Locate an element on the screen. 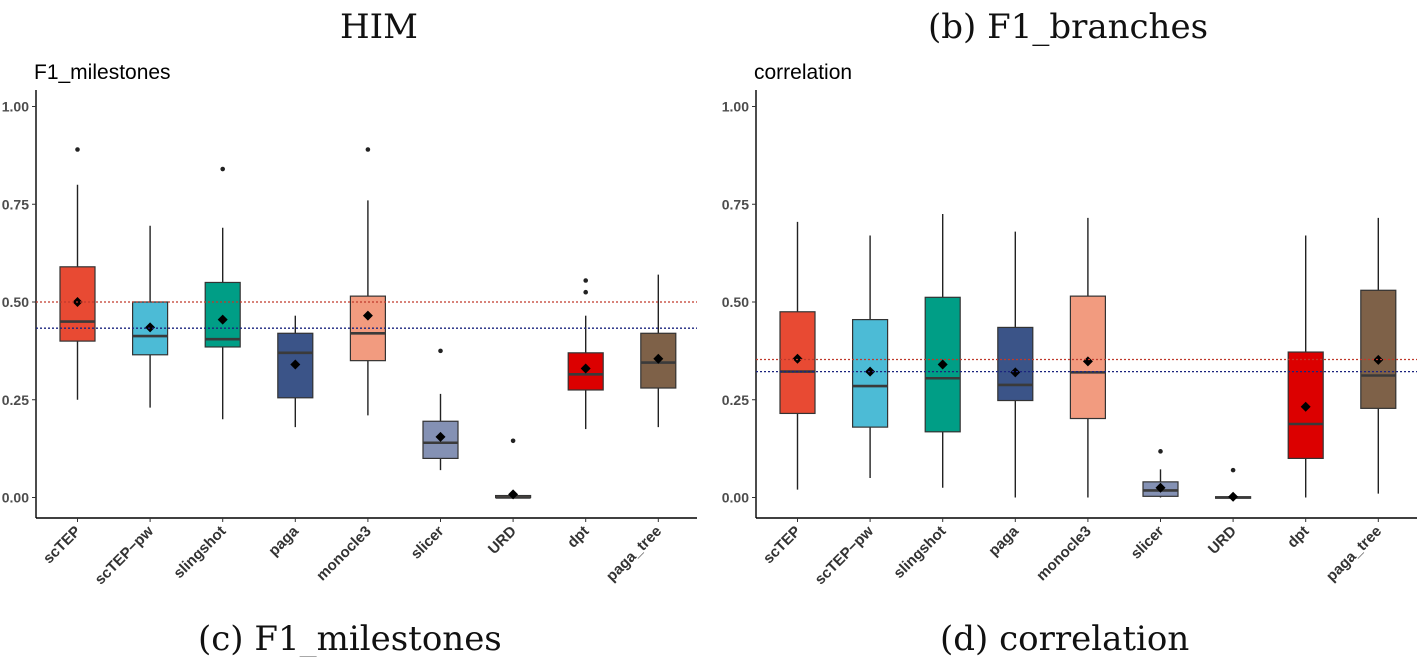 This screenshot has width=1417, height=657. caption-top-left: HIM is located at coordinates (379, 27).